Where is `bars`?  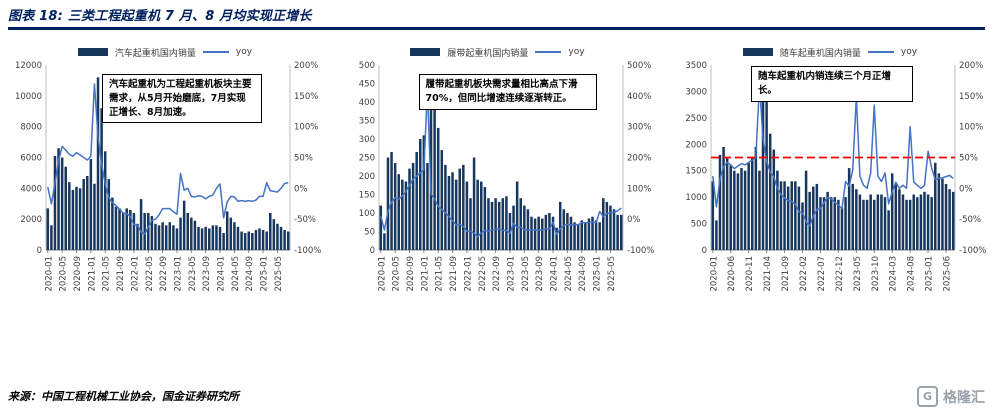
bars is located at coordinates (168, 164).